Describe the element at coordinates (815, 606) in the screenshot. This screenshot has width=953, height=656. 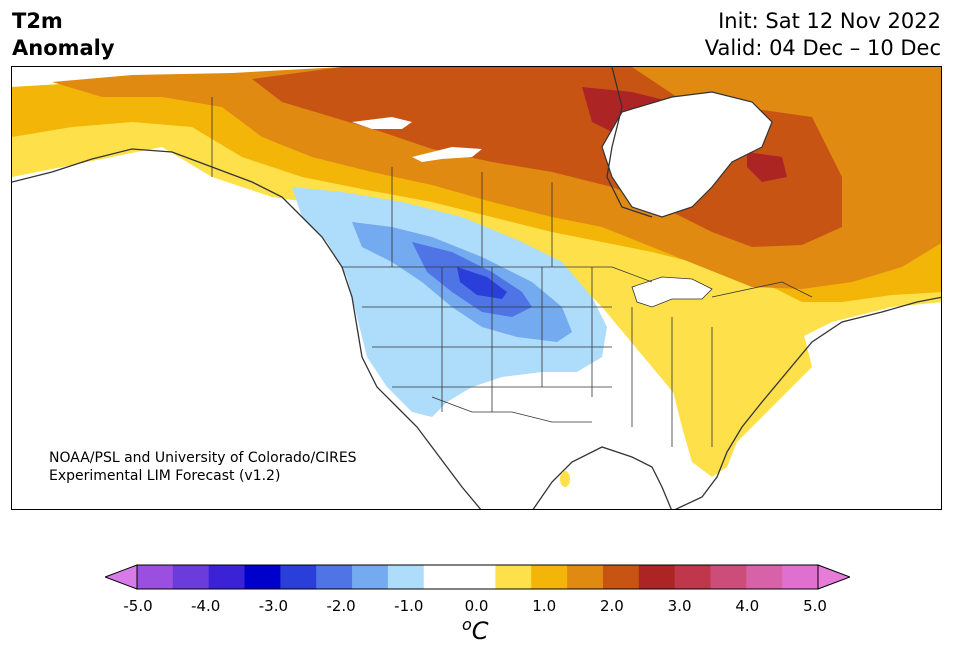
I see `colorbar-tick-label: 5.0` at that location.